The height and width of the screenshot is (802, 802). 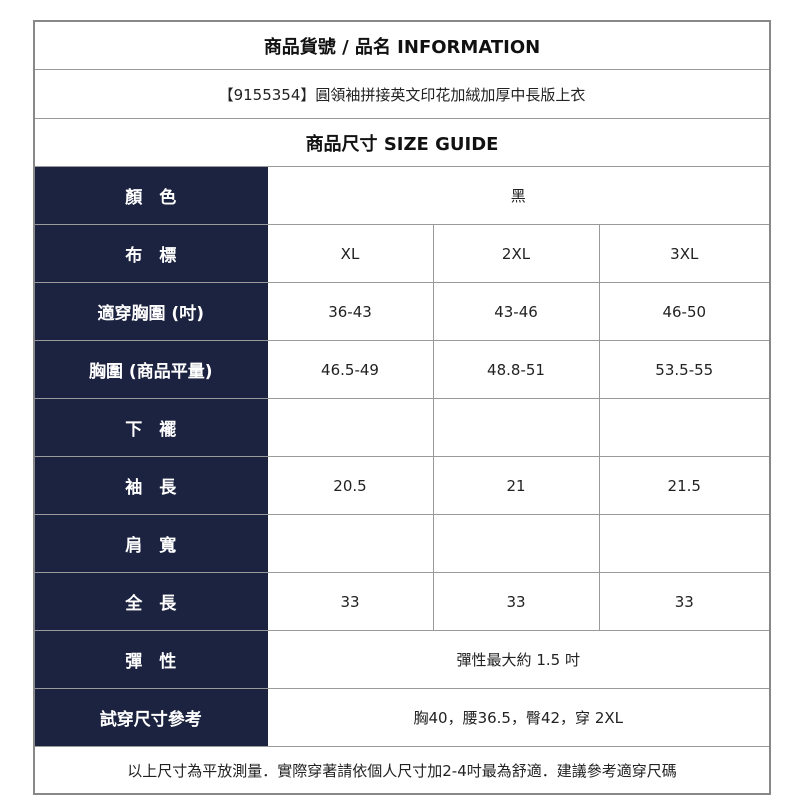 What do you see at coordinates (150, 601) in the screenshot?
I see `row-label: 全 長` at bounding box center [150, 601].